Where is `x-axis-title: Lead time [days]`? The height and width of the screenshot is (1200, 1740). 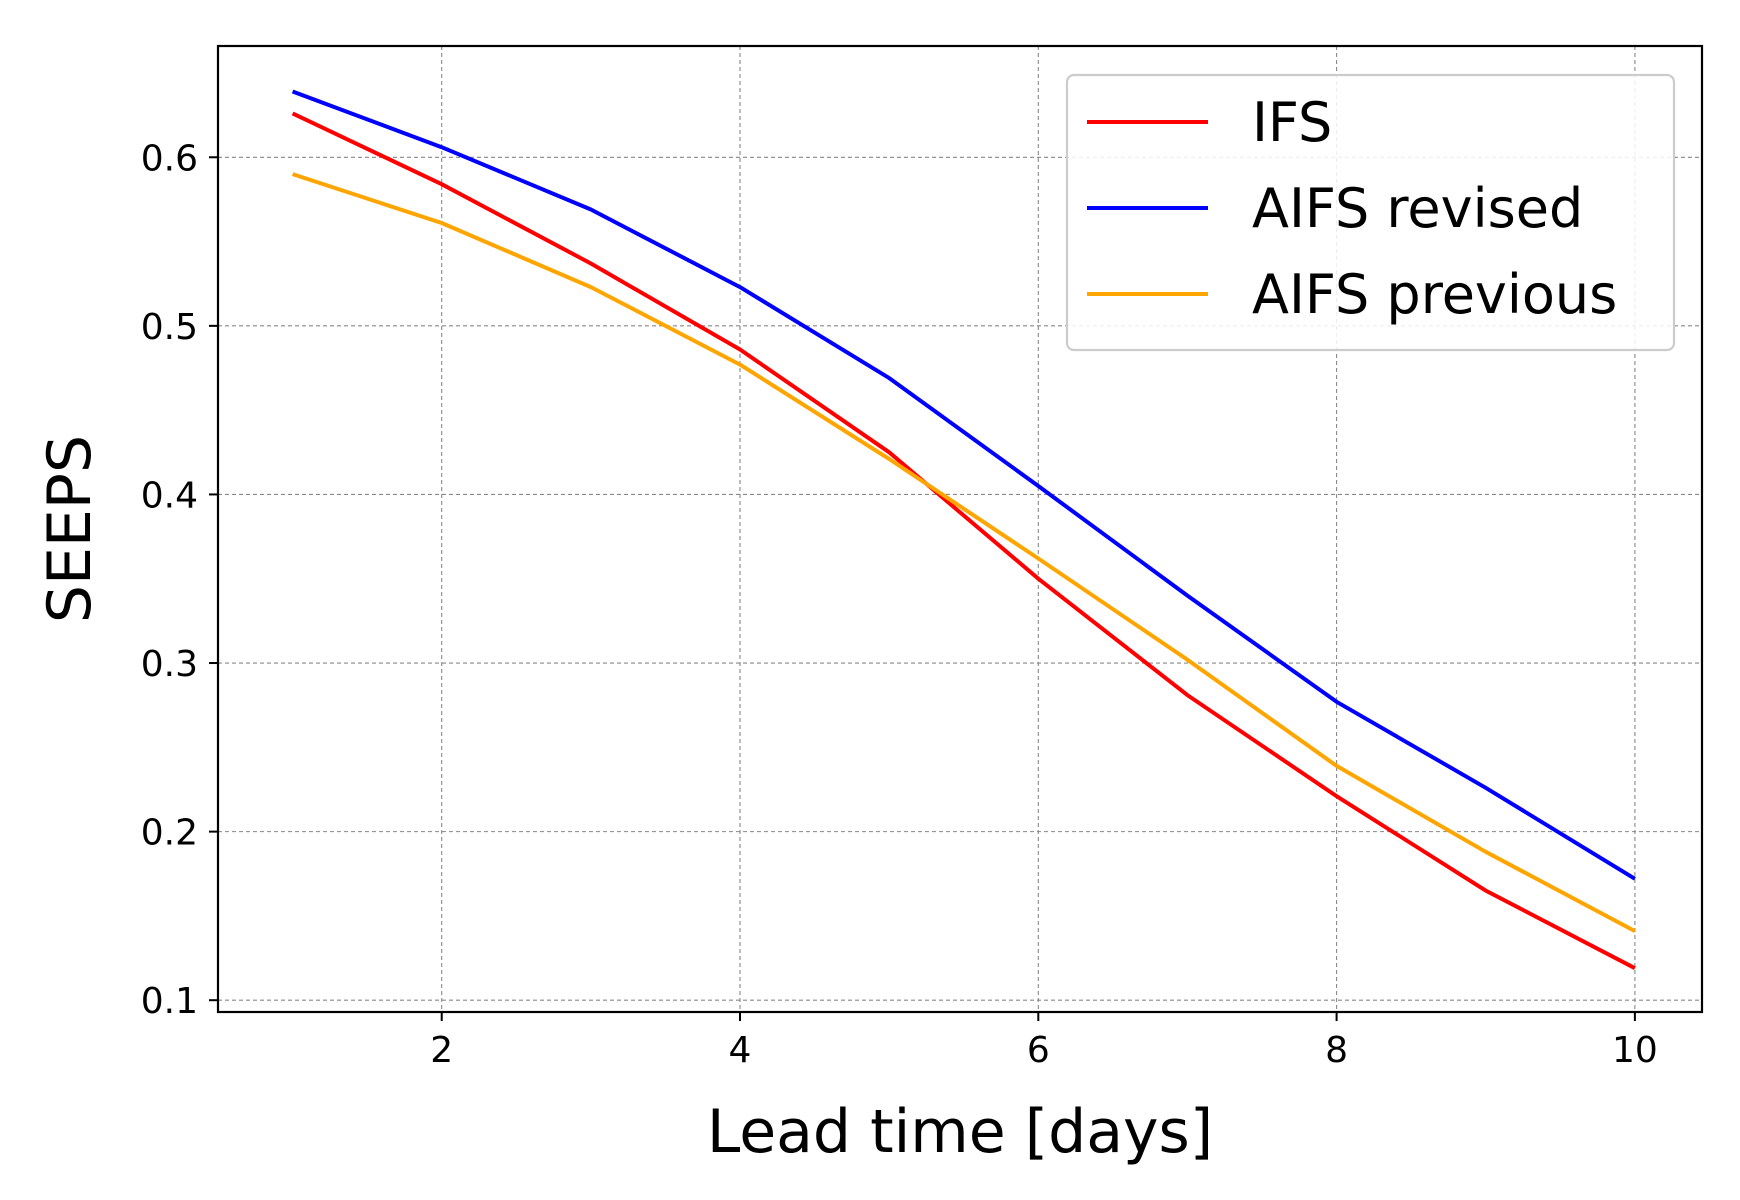 x-axis-title: Lead time [days] is located at coordinates (960, 1132).